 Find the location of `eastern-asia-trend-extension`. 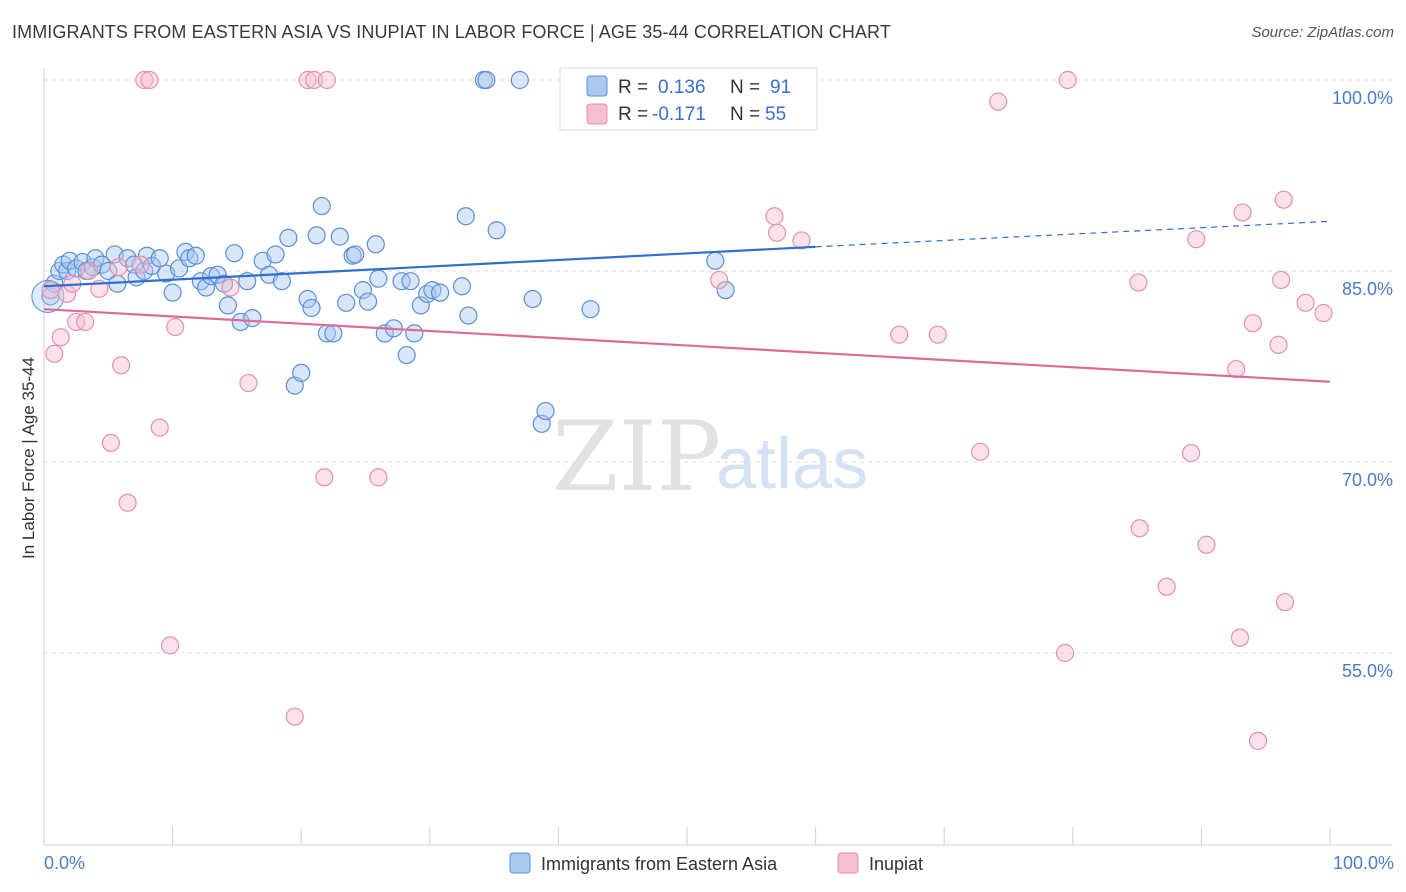

eastern-asia-trend-extension is located at coordinates (1073, 234).